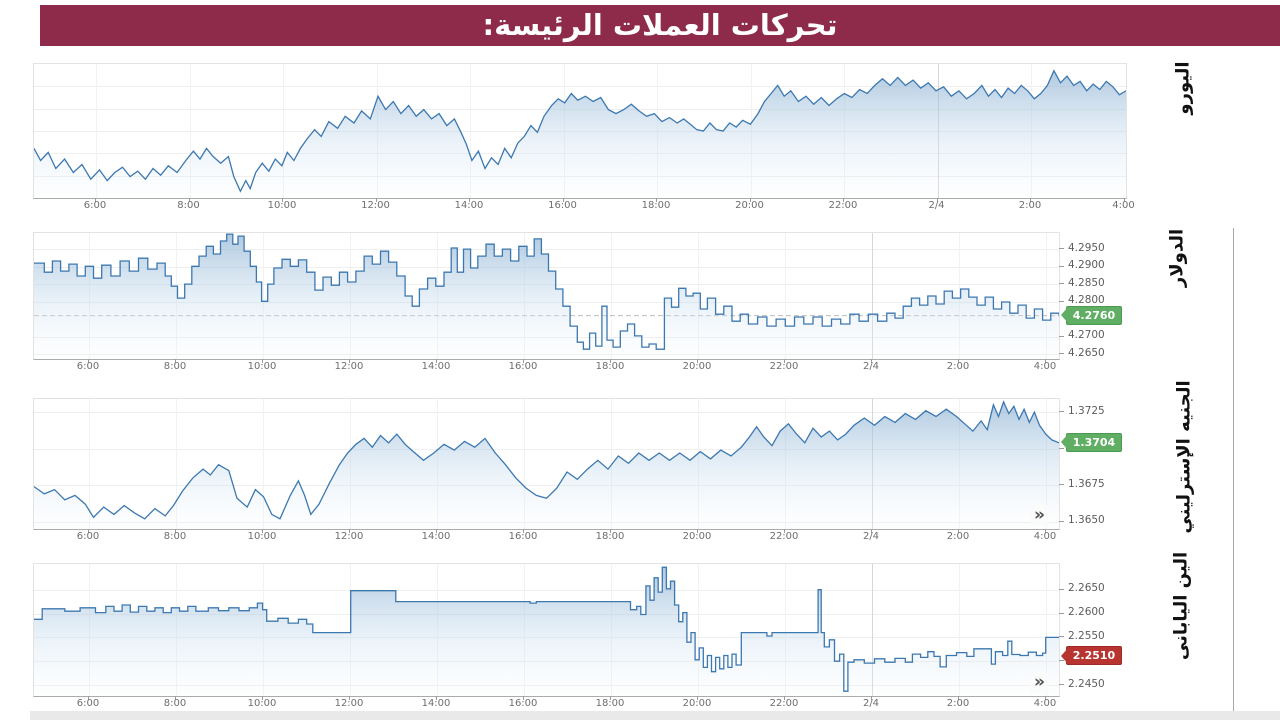  Describe the element at coordinates (1086, 282) in the screenshot. I see `y-axis-label: 4.2850` at that location.